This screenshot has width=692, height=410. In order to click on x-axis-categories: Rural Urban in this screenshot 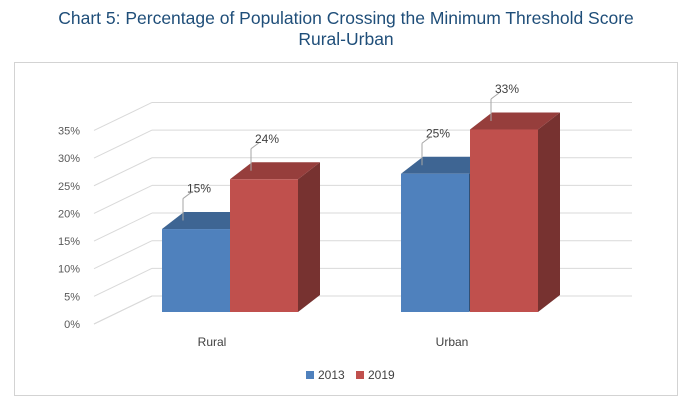, I will do `click(333, 342)`.